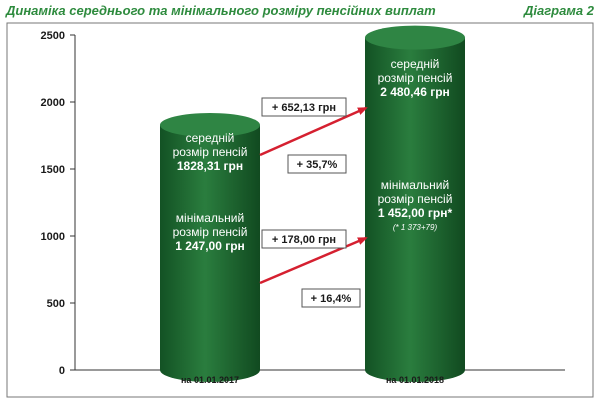 This screenshot has height=402, width=600. I want to click on avg-value: 2 480,46 грн, so click(415, 92).